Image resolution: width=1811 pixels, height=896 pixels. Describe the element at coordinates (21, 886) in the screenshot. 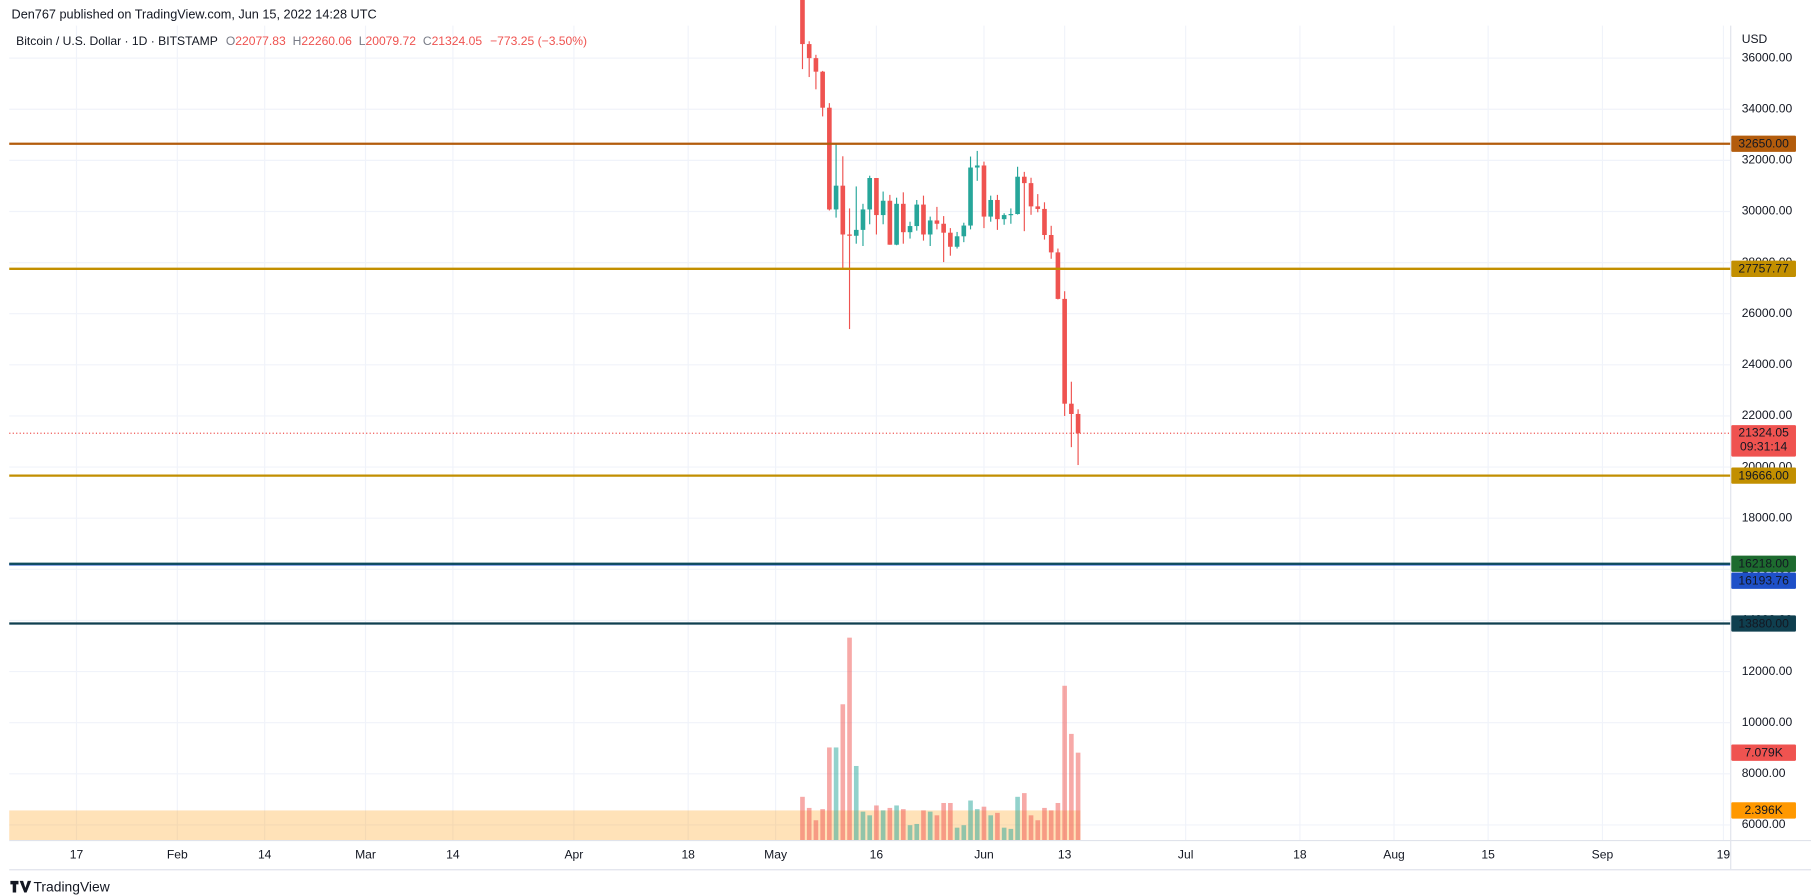

I see `logo-icon` at that location.